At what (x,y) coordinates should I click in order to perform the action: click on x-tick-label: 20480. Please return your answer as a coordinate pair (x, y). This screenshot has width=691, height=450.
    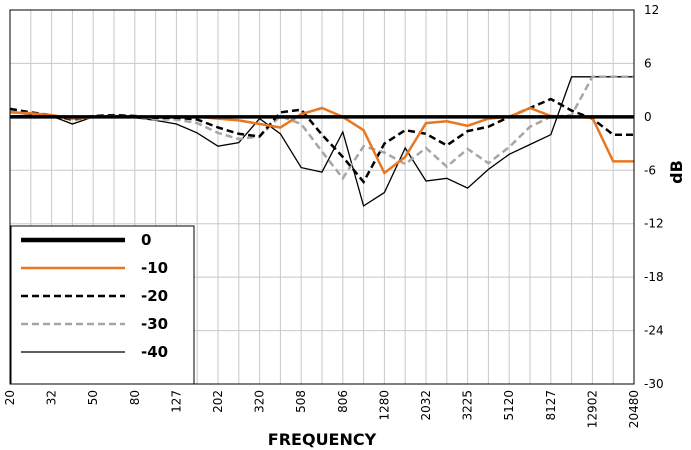
    Looking at the image, I should click on (634, 409).